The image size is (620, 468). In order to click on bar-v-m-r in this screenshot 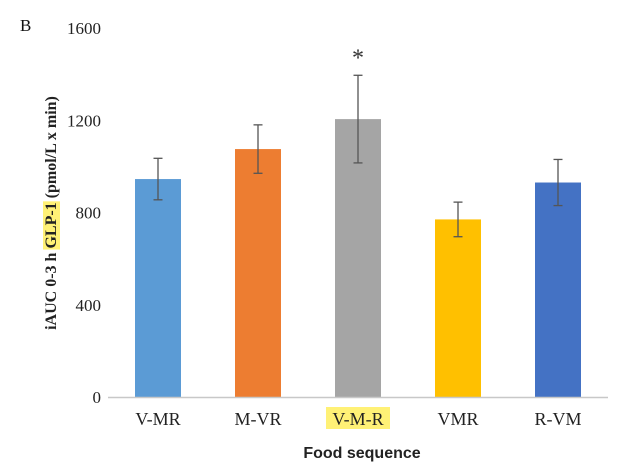, I will do `click(358, 258)`.